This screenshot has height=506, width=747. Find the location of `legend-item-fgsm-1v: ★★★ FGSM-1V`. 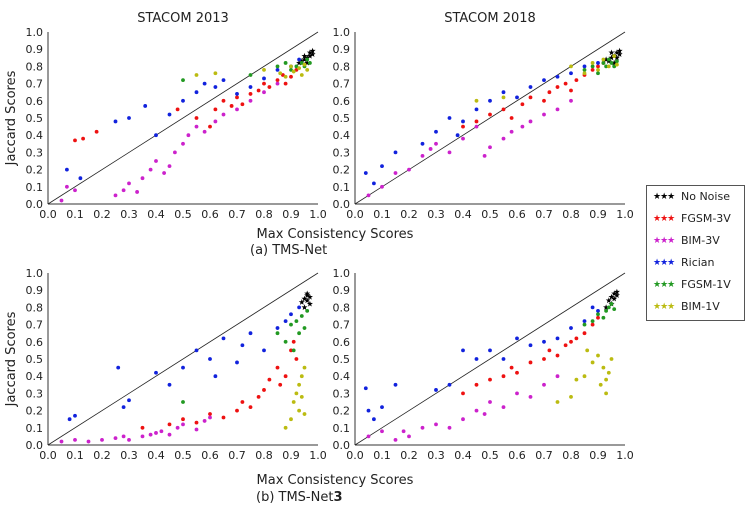

legend-item-fgsm-1v: ★★★ FGSM-1V is located at coordinates (692, 284).